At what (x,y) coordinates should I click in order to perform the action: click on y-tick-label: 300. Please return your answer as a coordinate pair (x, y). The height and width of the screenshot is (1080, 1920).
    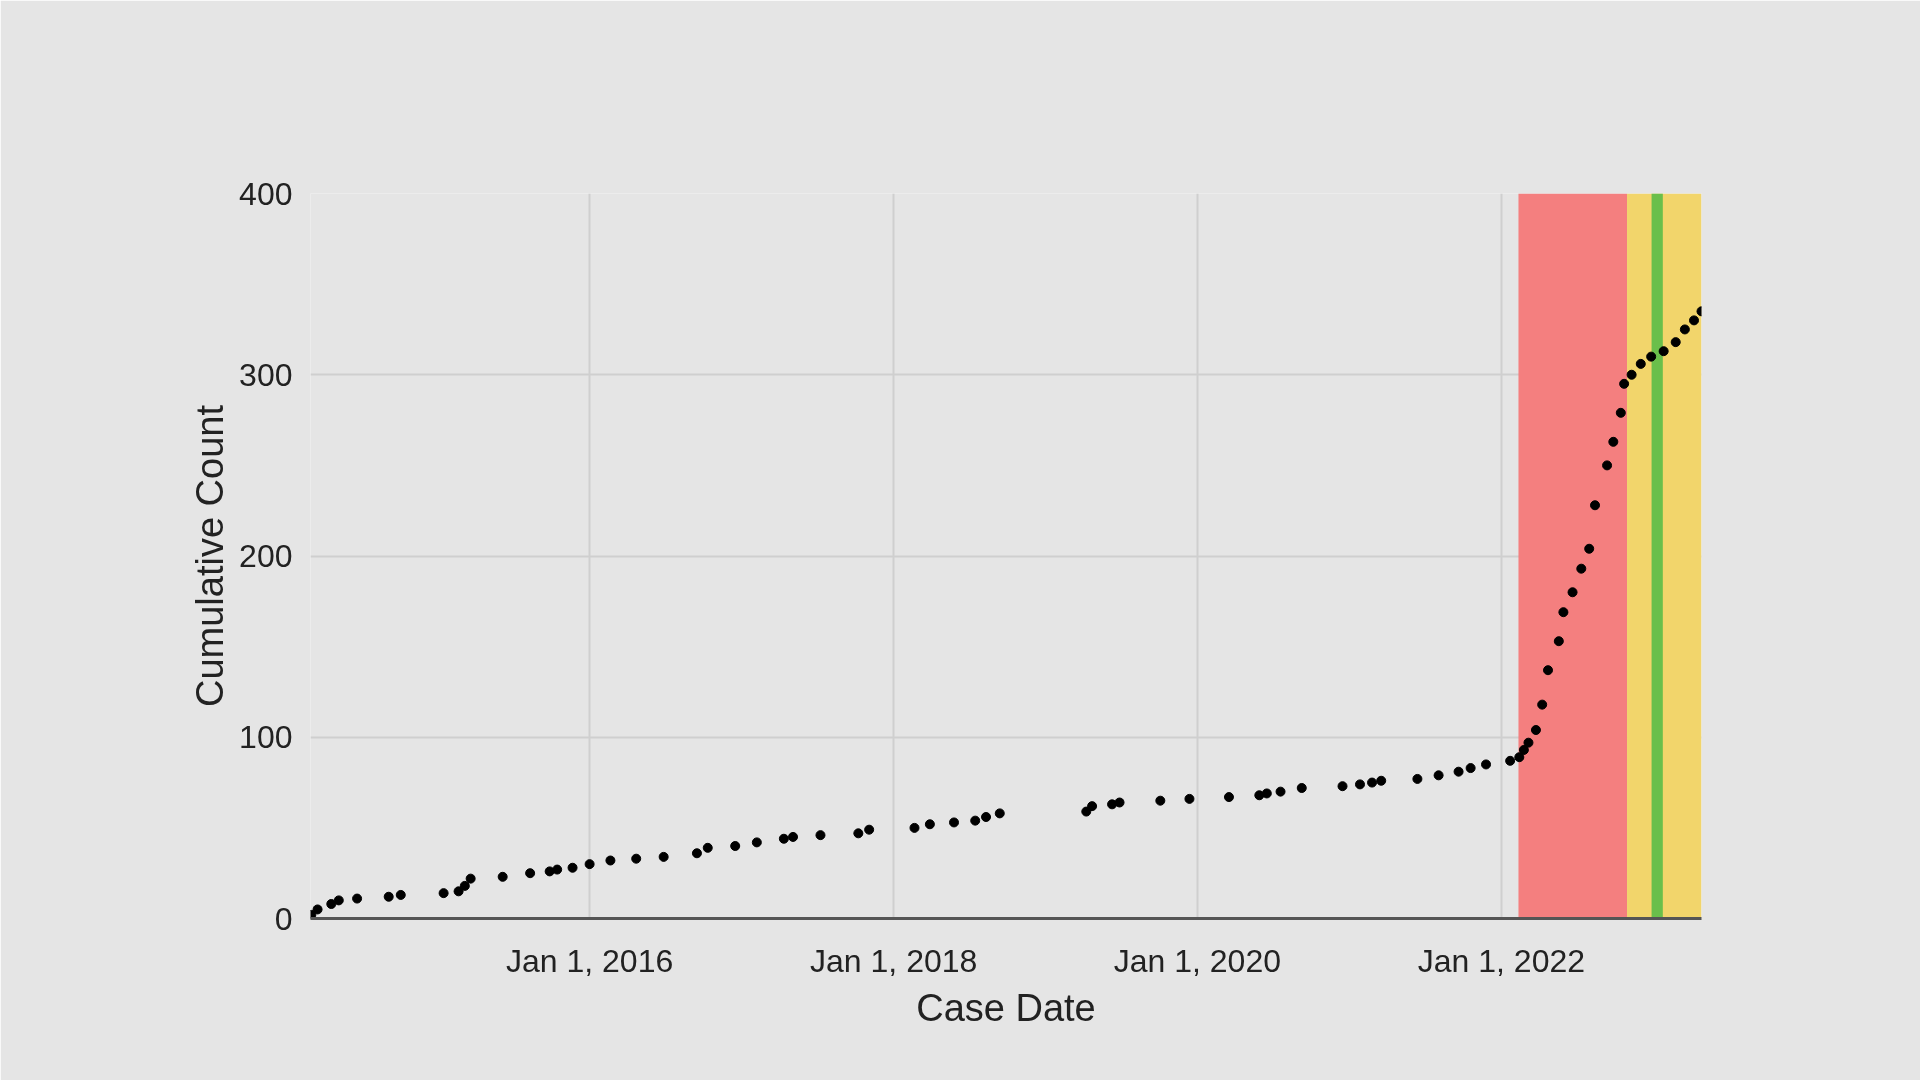
    Looking at the image, I should click on (266, 374).